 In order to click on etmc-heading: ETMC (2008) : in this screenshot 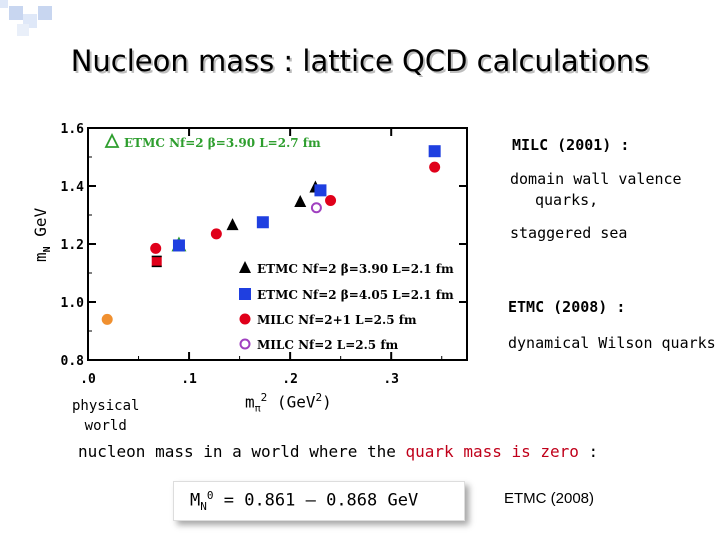, I will do `click(567, 307)`.